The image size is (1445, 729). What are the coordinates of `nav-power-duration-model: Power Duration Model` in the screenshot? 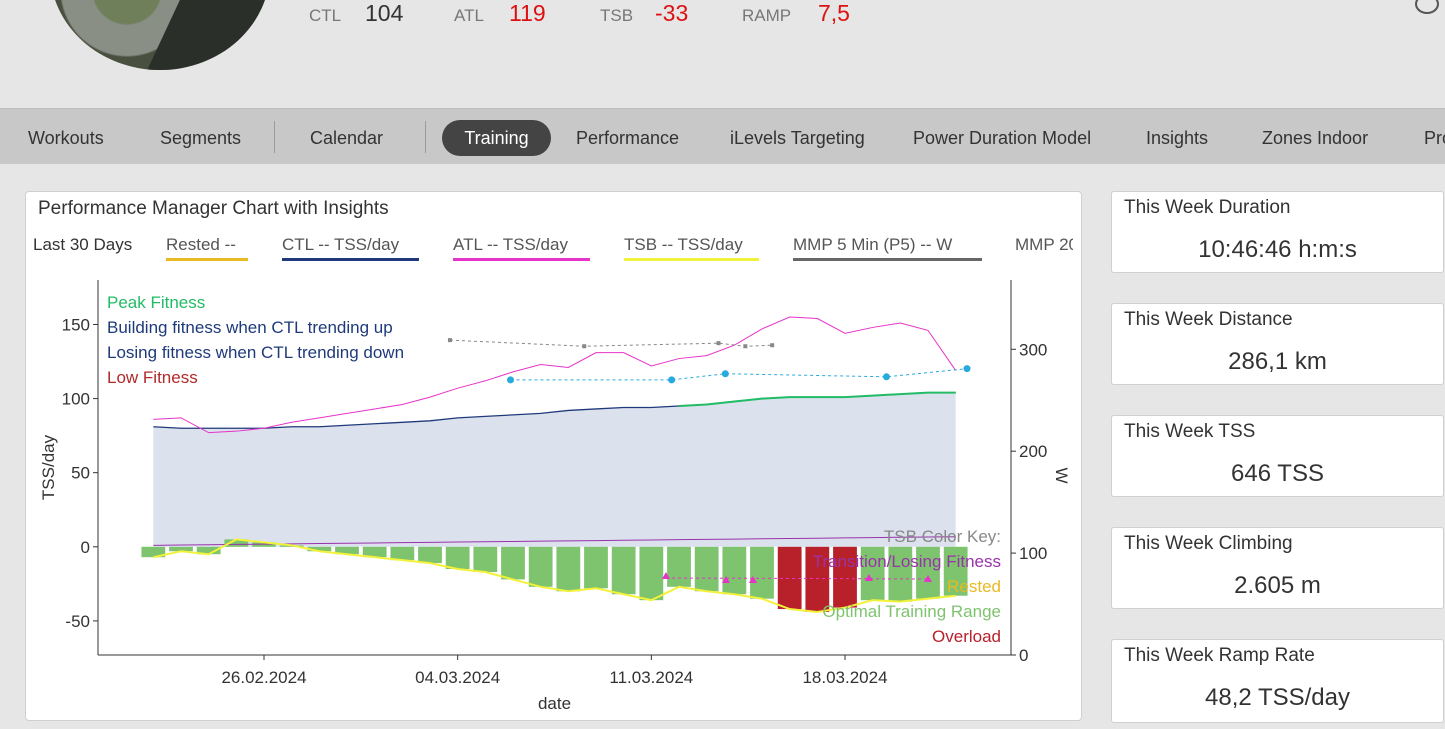 It's located at (1002, 138).